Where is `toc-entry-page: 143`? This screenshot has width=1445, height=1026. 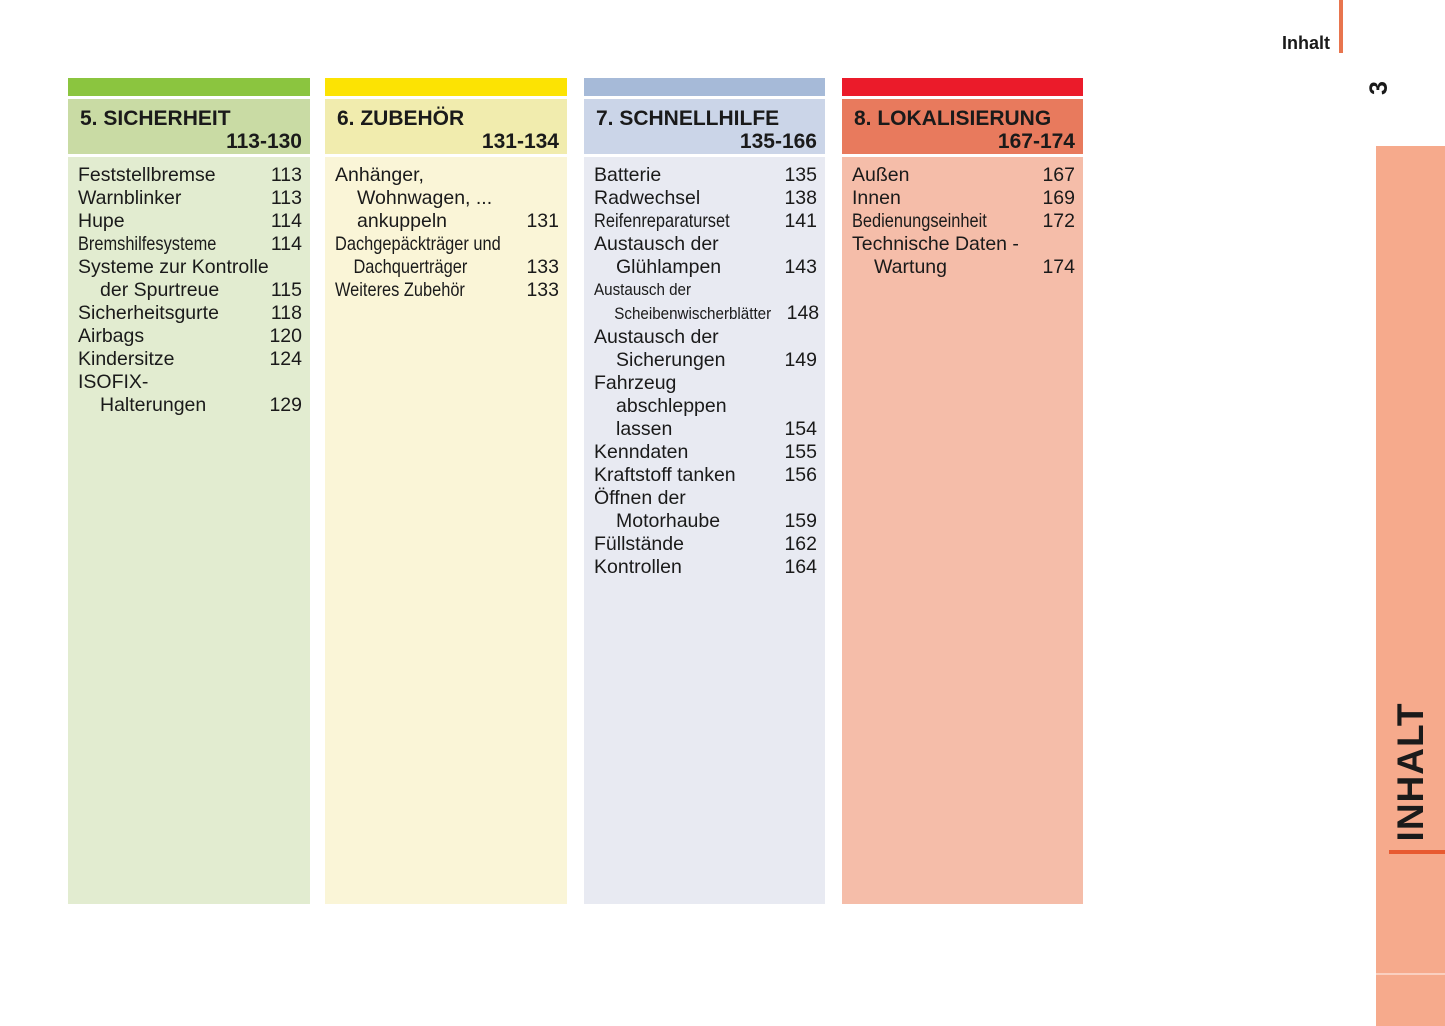
toc-entry-page: 143 is located at coordinates (800, 267).